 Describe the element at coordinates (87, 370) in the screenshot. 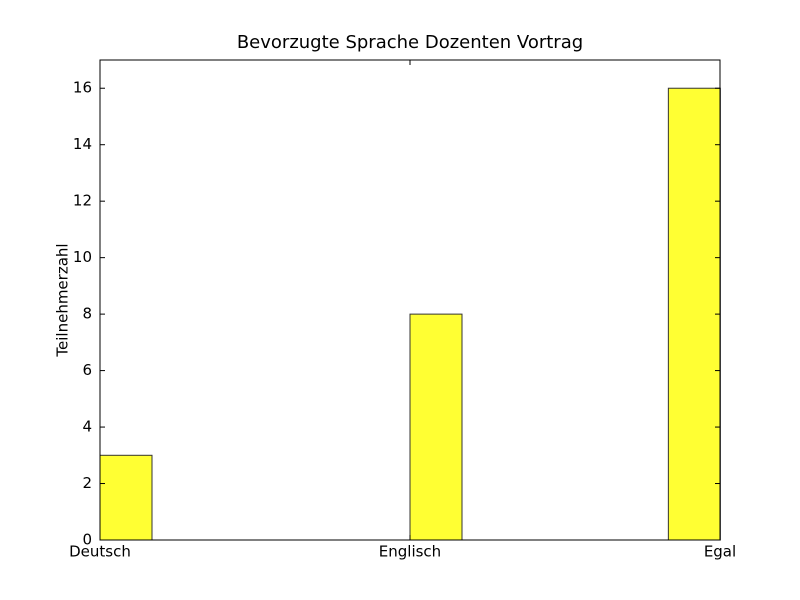

I see `y-tick-label: 6` at that location.